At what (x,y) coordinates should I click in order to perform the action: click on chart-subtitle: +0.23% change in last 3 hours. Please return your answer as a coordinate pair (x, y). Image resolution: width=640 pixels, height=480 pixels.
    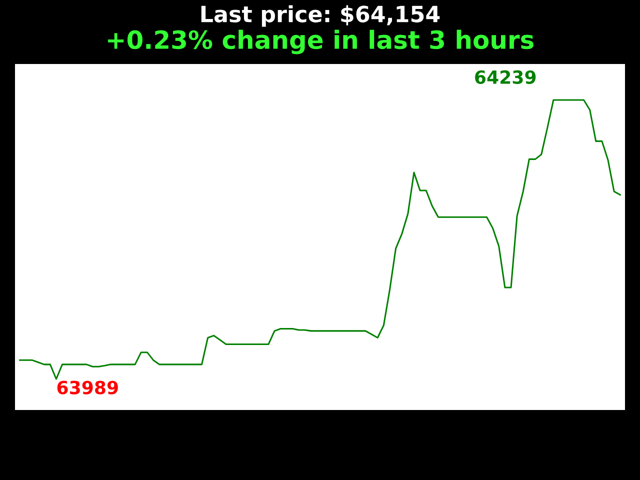
    Looking at the image, I should click on (321, 42).